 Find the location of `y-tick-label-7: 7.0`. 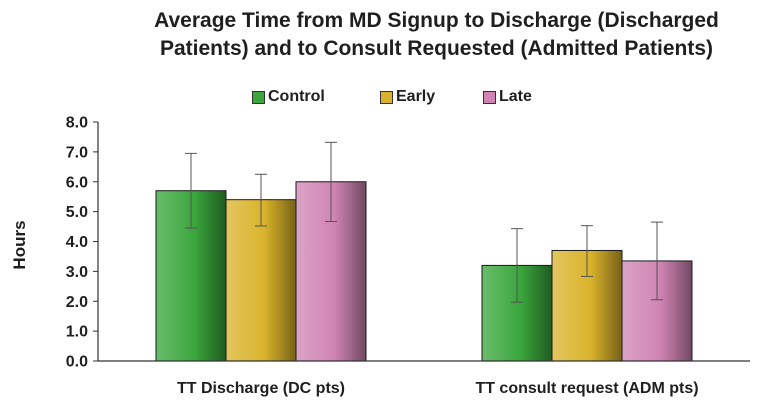

y-tick-label-7: 7.0 is located at coordinates (77, 152).